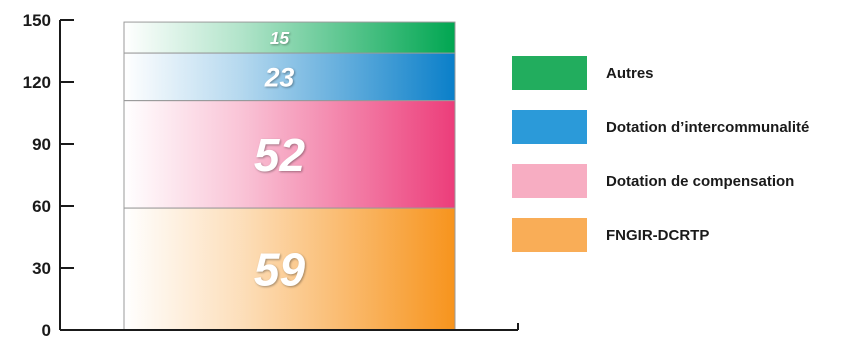  I want to click on bar-segment-fngir-dcrtp, so click(289, 269).